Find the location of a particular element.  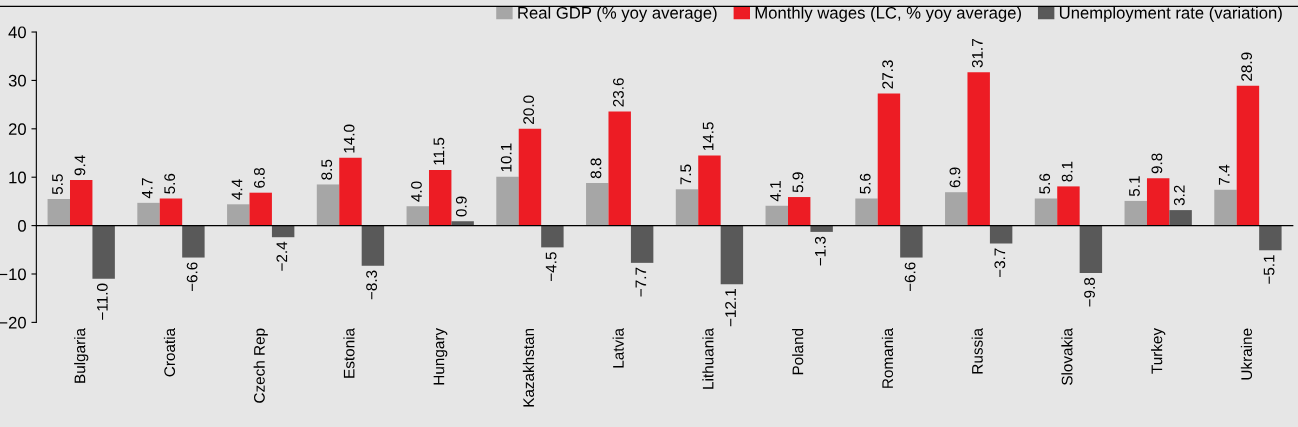

data-label: 9.8 is located at coordinates (1157, 163).